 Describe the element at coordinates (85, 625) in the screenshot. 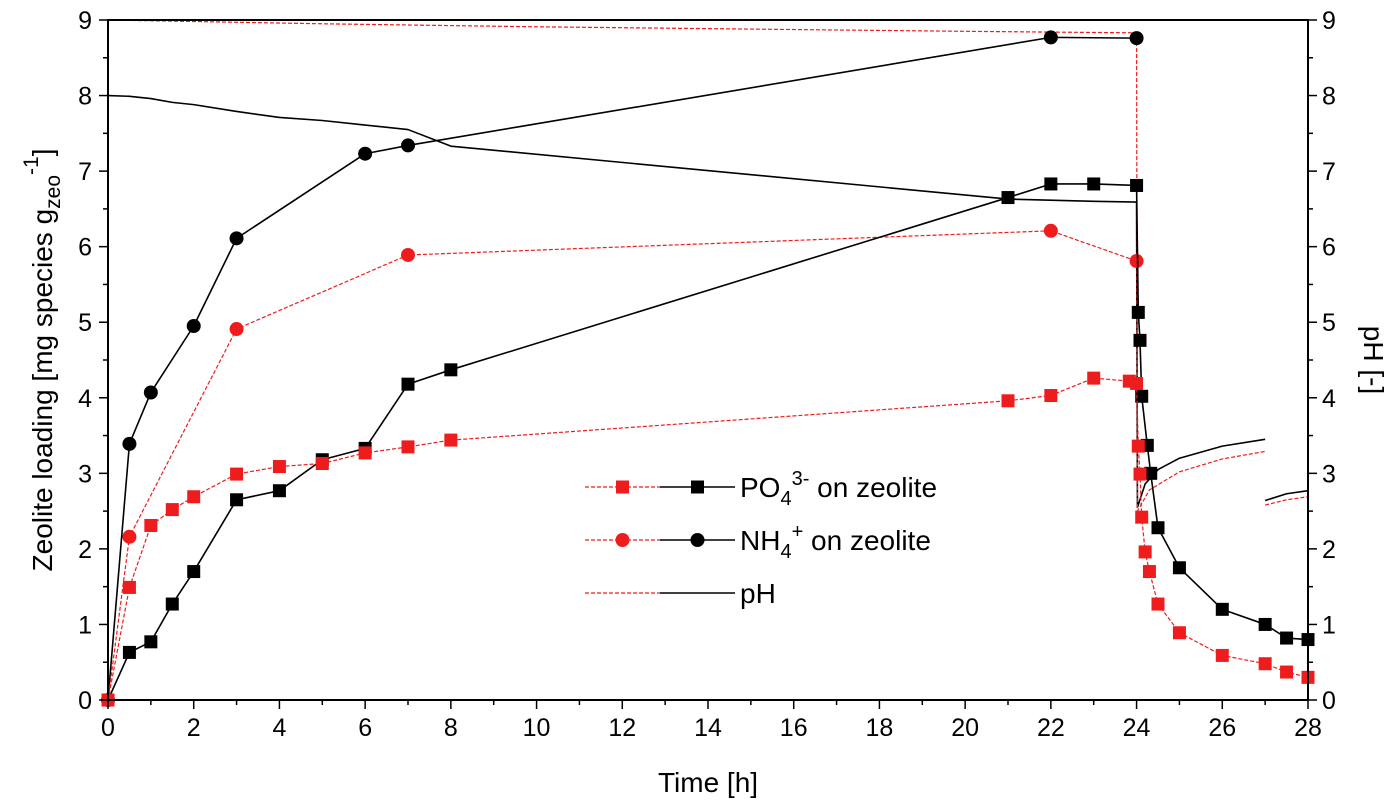

I see `y-tick-label: 1` at that location.